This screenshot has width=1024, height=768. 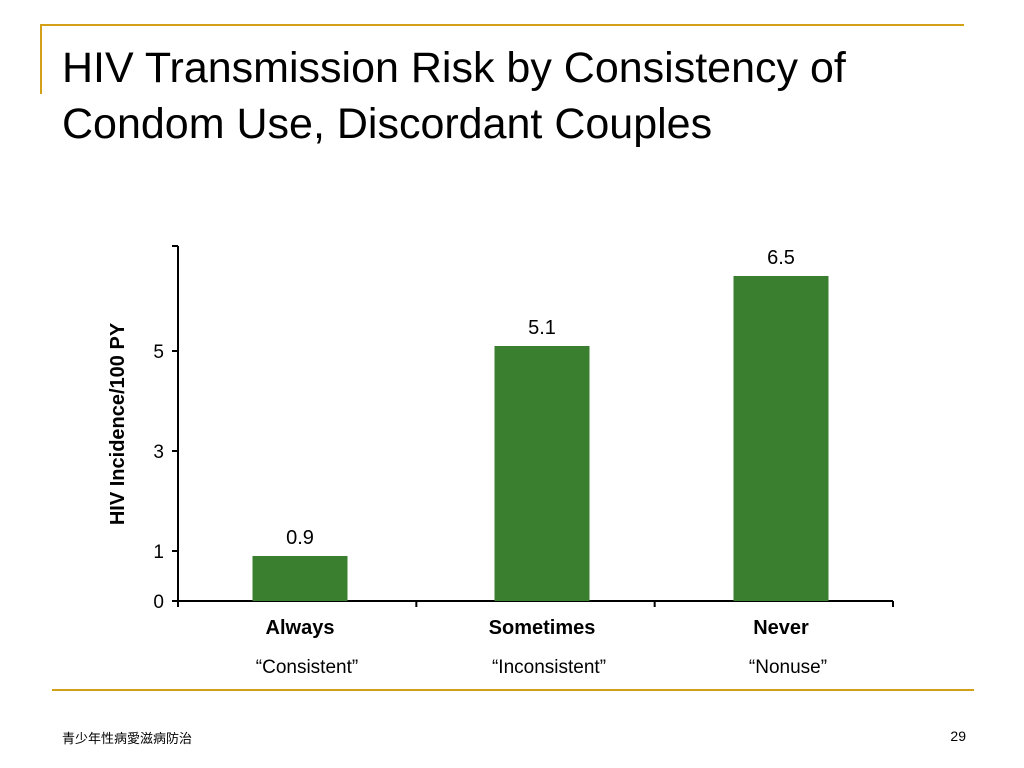 I want to click on x-subcategory-label: “Inconsistent”, so click(x=549, y=667).